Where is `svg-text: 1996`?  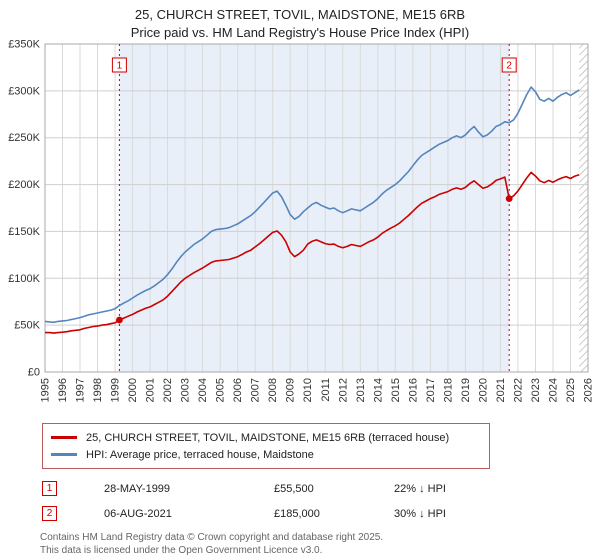
svg-text: 1996 is located at coordinates (63, 390).